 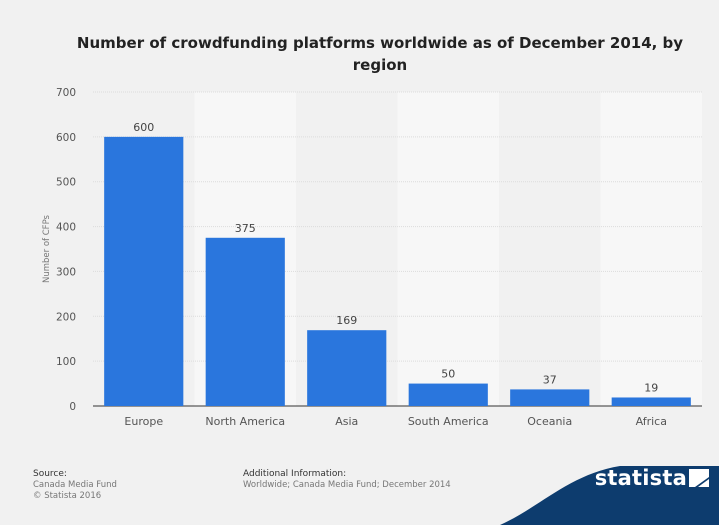 What do you see at coordinates (245, 228) in the screenshot?
I see `data-label: 375` at bounding box center [245, 228].